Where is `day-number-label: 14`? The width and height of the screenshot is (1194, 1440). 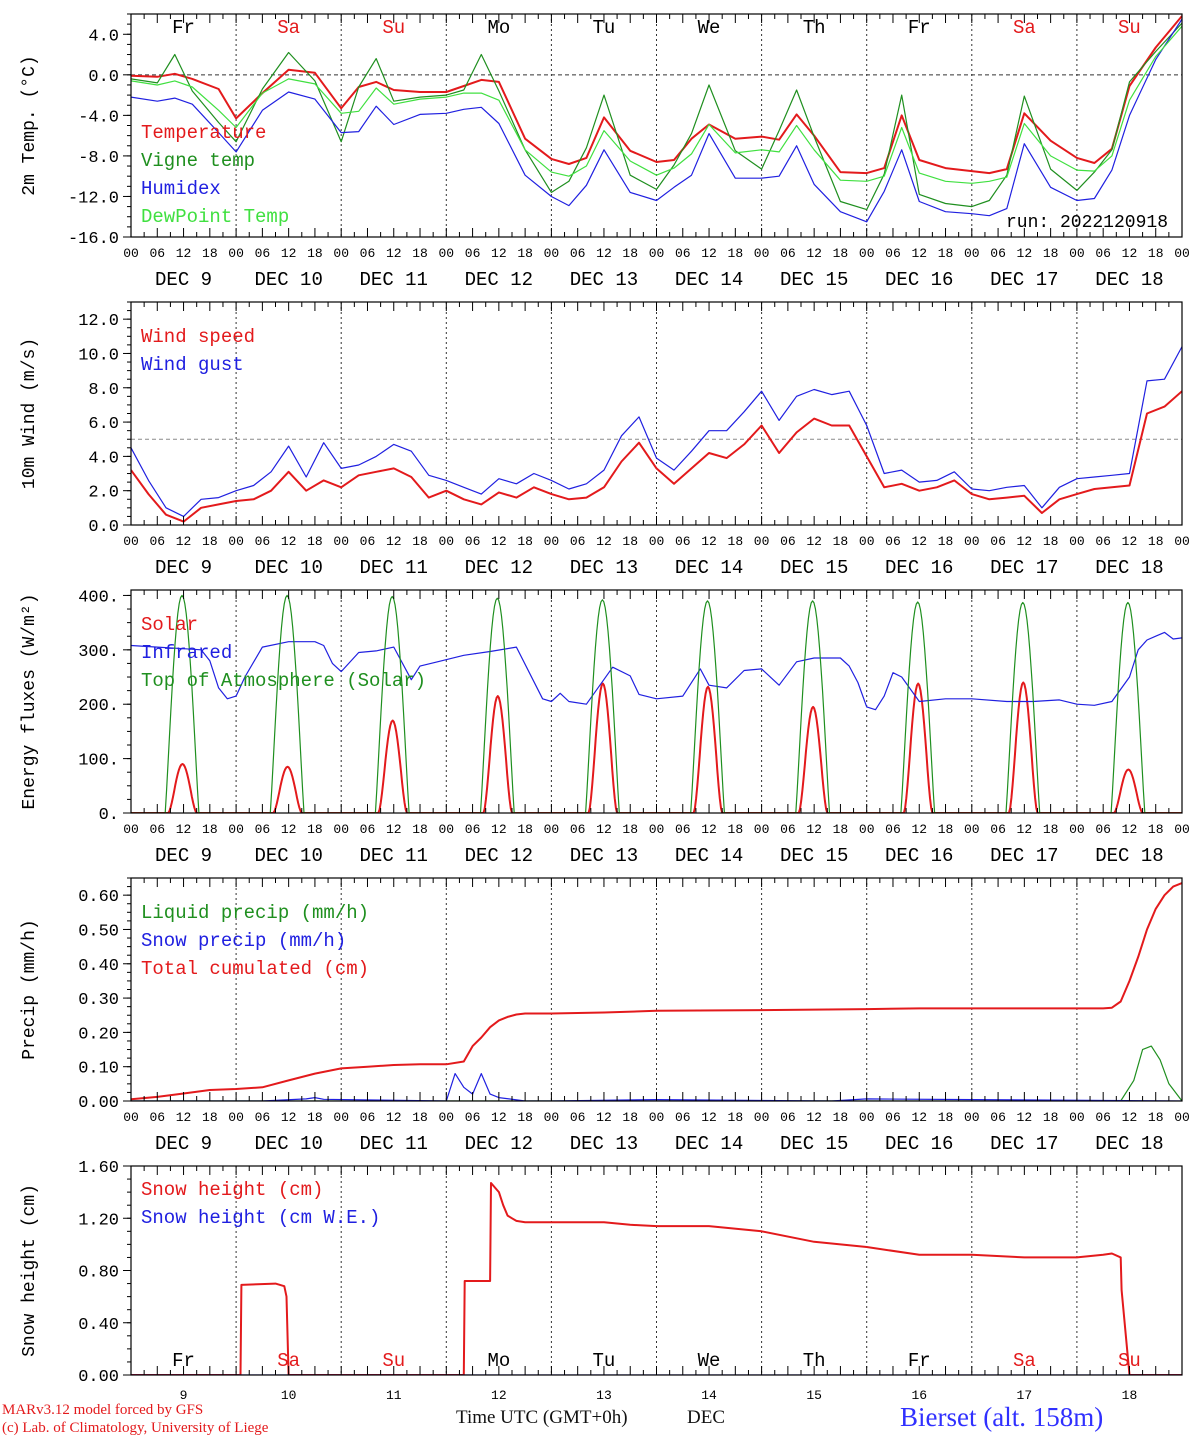 day-number-label: 14 is located at coordinates (709, 1395).